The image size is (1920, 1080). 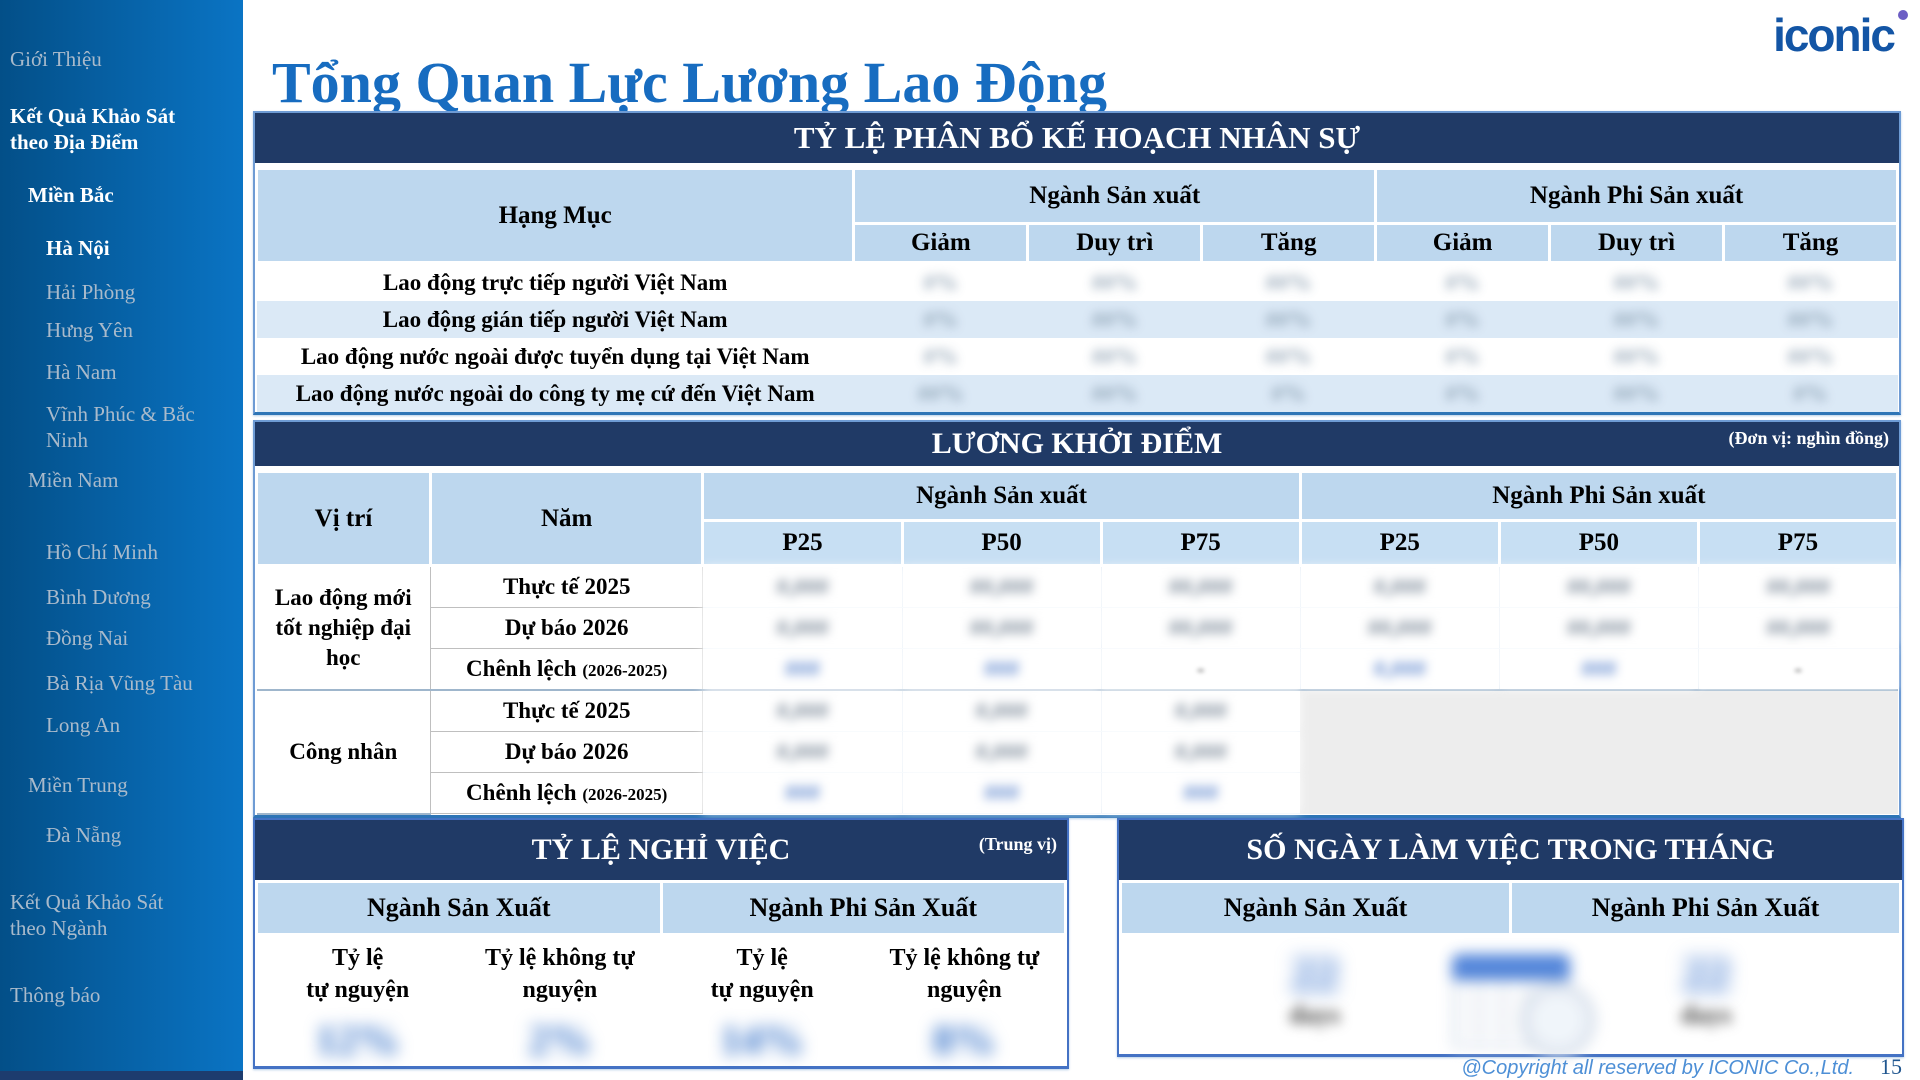 I want to click on table-row: 12% 2% 14% 8%, so click(x=661, y=1041).